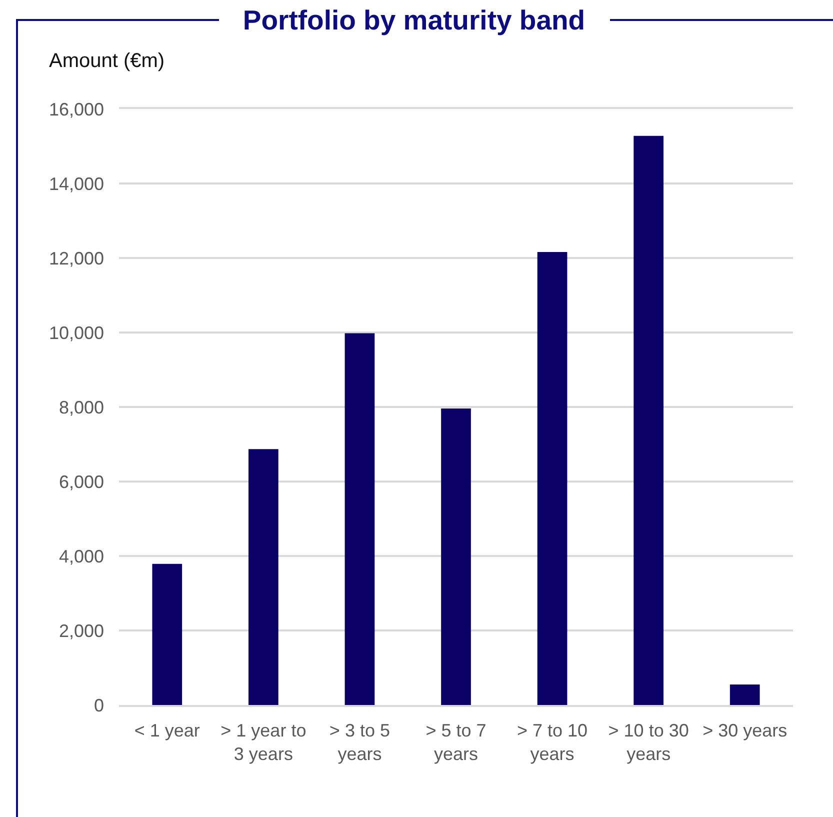  I want to click on x-tick-label: > 10 to 30 years, so click(648, 742).